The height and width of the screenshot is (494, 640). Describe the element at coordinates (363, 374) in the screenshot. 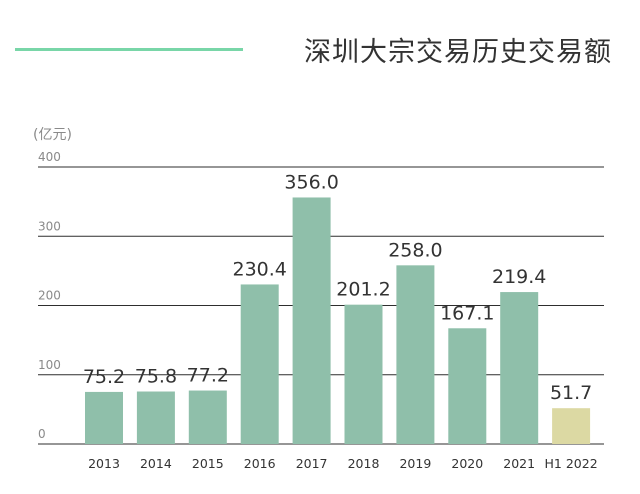

I see `bar-2018` at that location.